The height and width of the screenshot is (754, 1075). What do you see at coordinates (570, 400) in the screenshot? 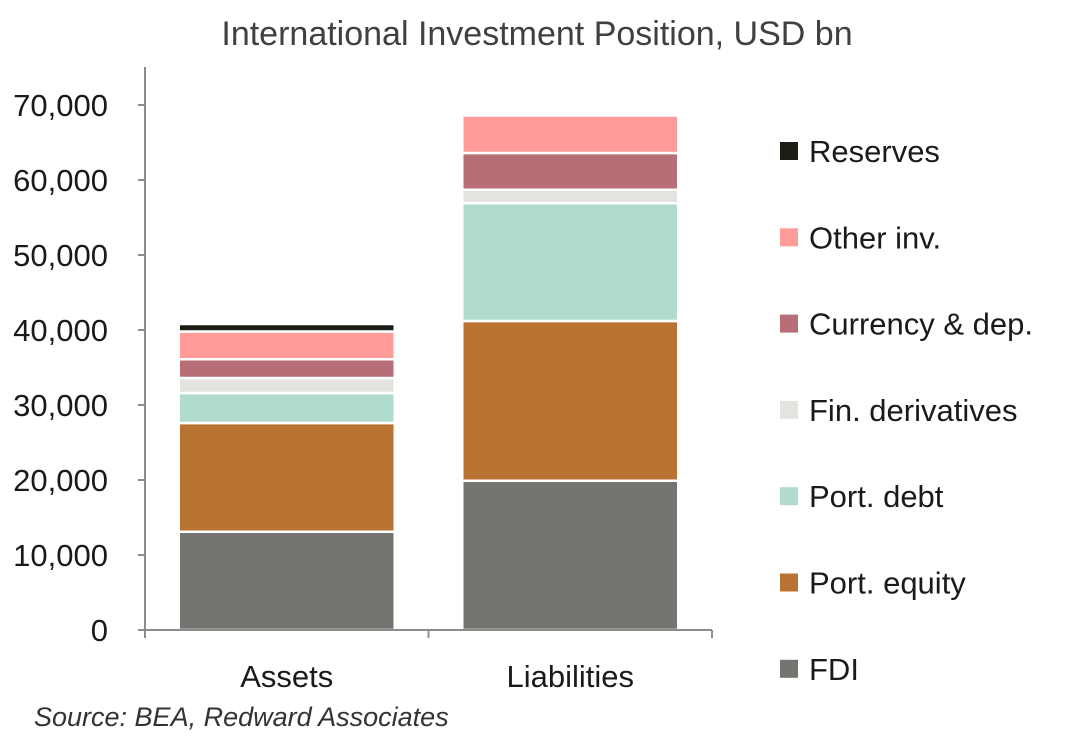
I see `bar-liabilities-port-equity` at bounding box center [570, 400].